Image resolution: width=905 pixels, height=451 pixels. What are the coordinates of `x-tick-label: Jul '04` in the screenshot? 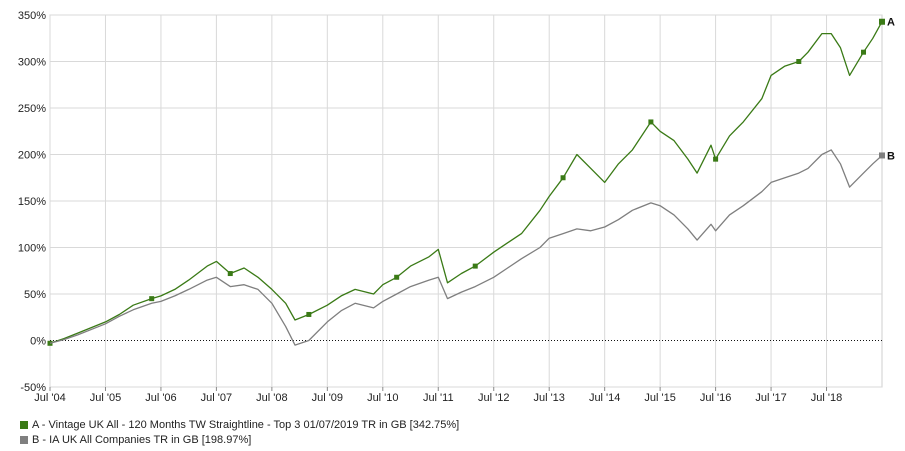 It's located at (49, 398).